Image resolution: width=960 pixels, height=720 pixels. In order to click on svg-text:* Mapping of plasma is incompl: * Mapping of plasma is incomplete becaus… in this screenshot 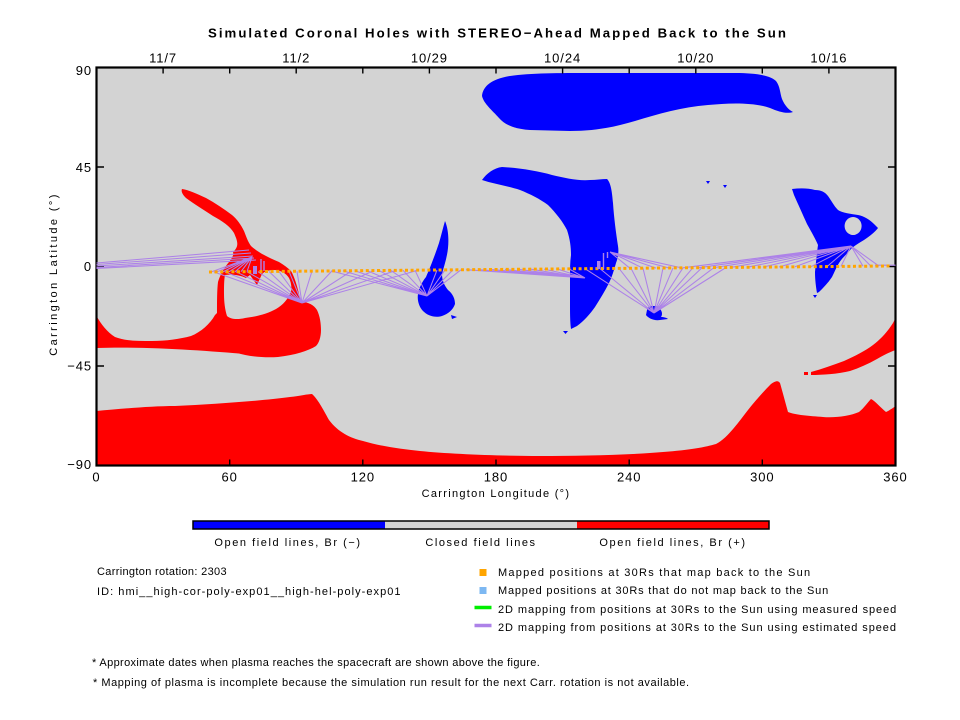, I will do `click(391, 683)`.